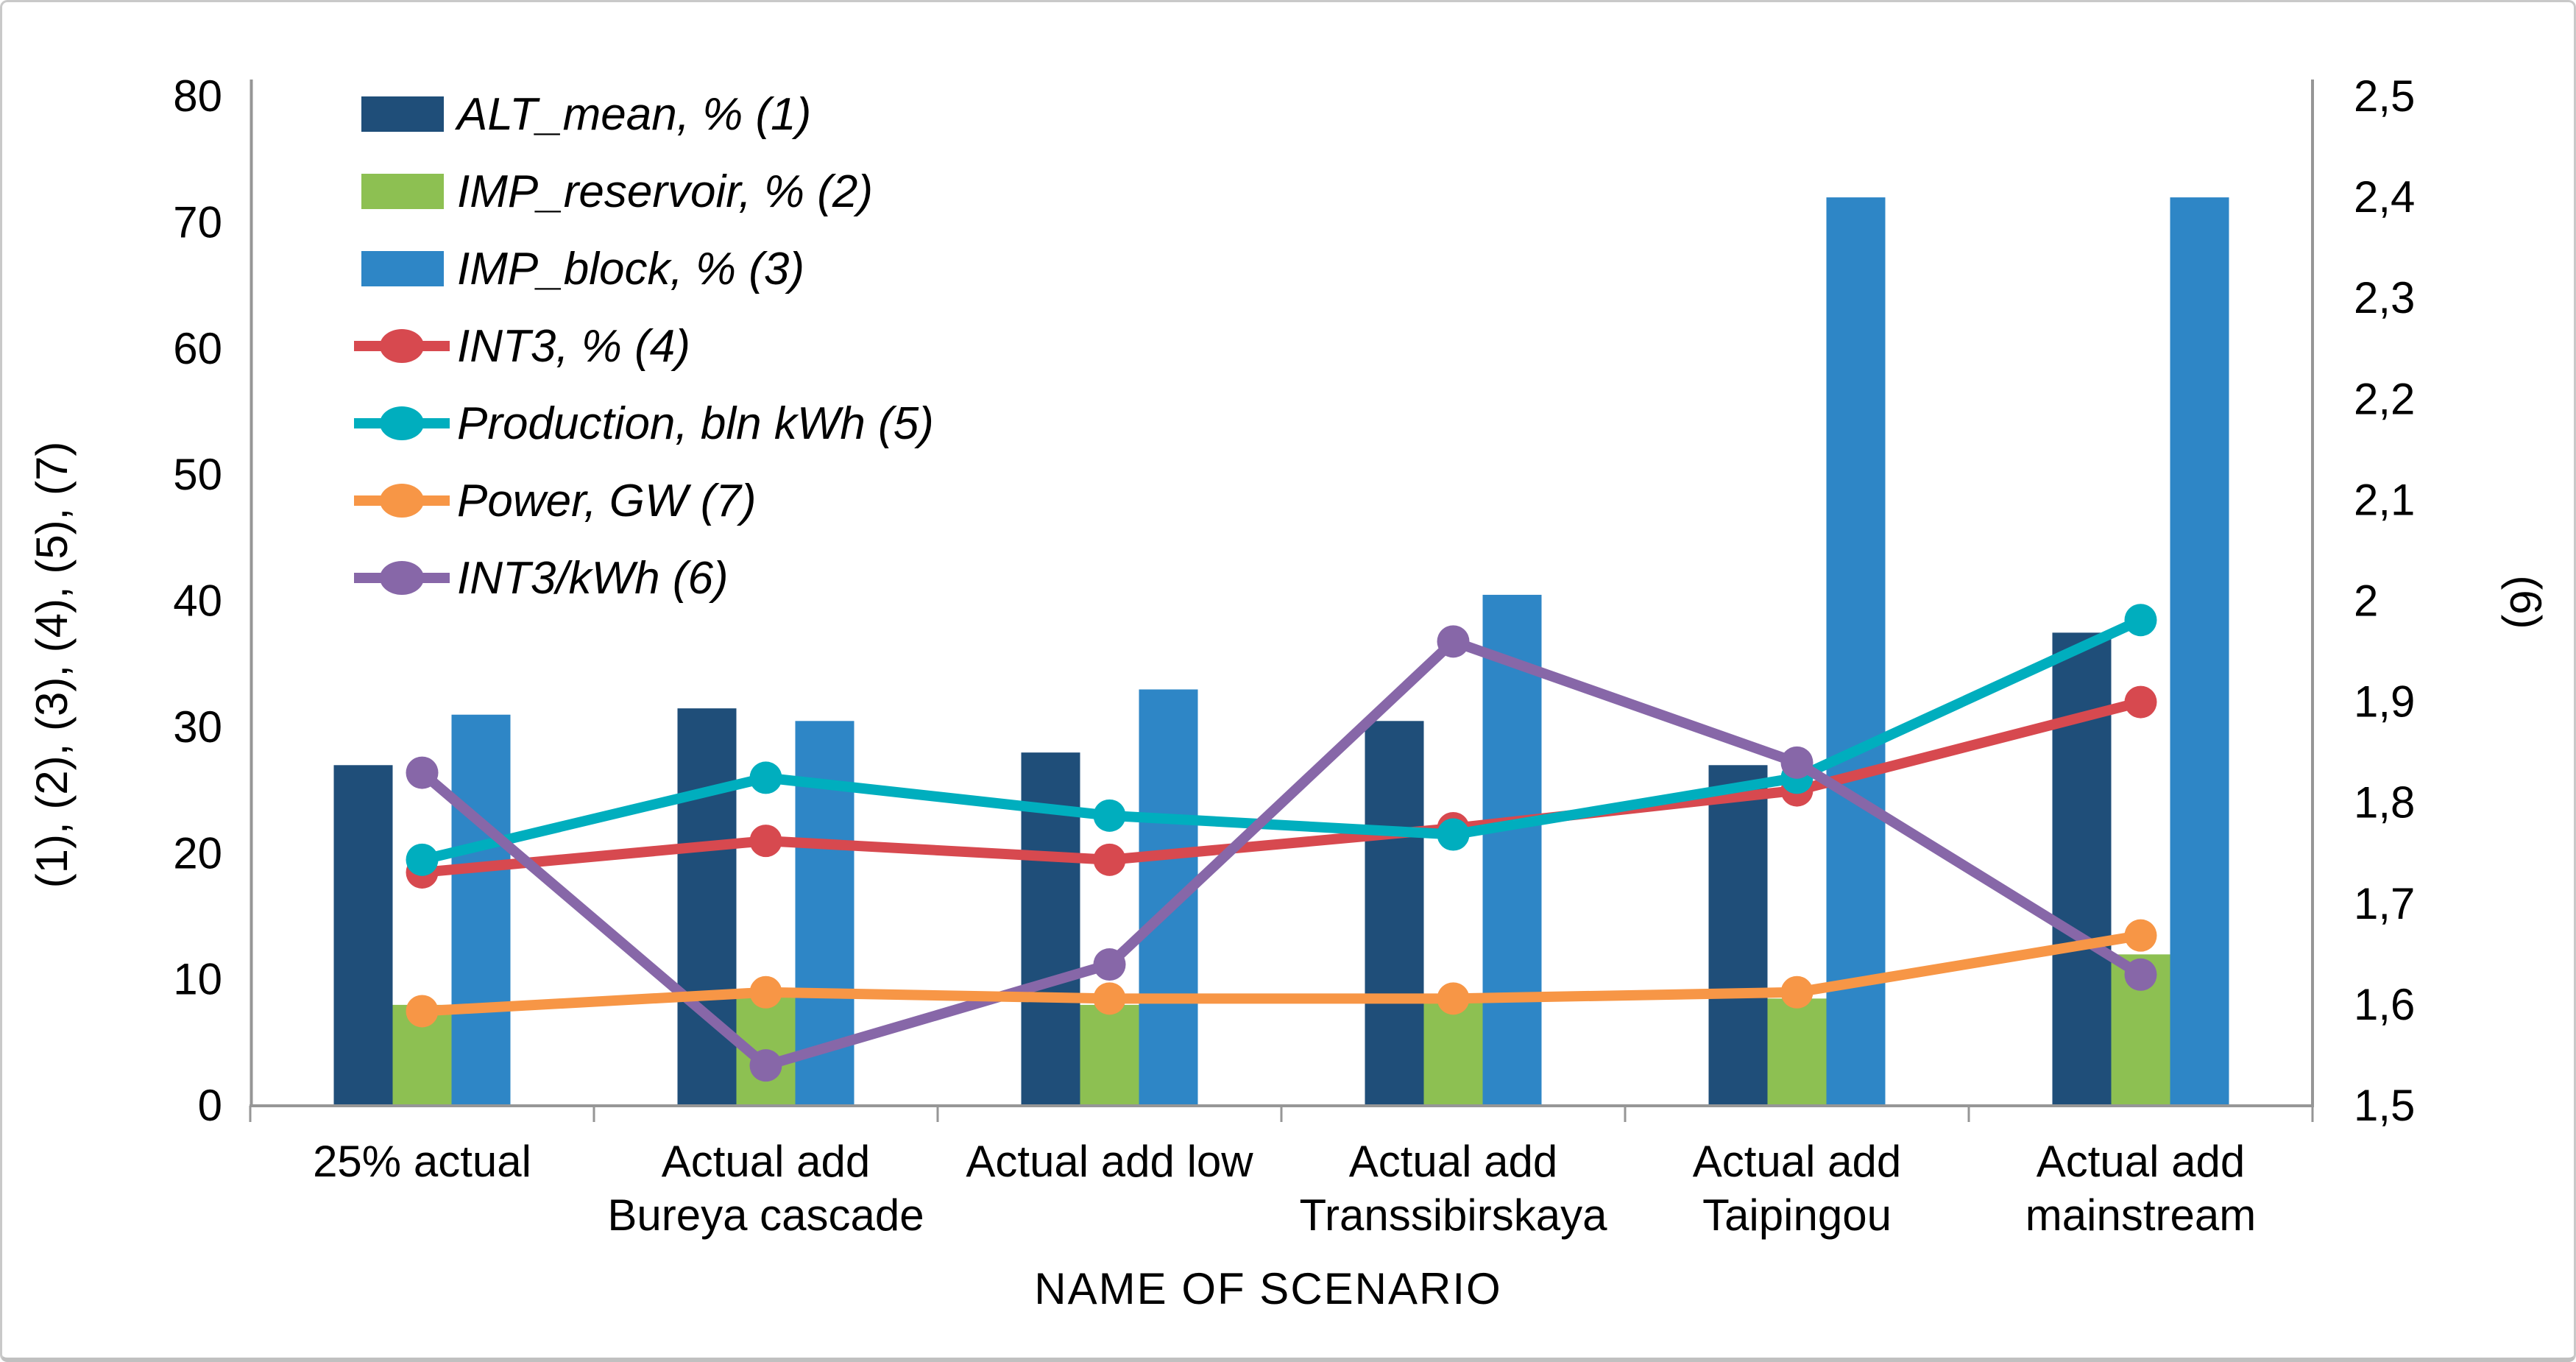 Image resolution: width=2576 pixels, height=1362 pixels. Describe the element at coordinates (632, 114) in the screenshot. I see `legend-label-alt-mean: ALT_mean, % (1)` at that location.